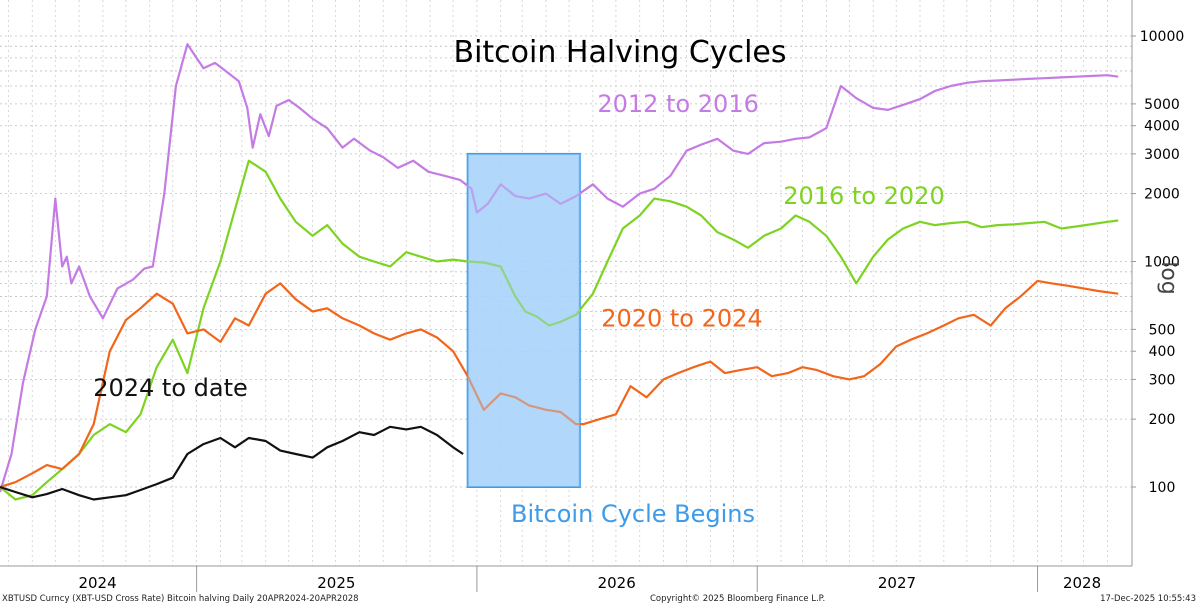 The height and width of the screenshot is (608, 1200). Describe the element at coordinates (1162, 263) in the screenshot. I see `y-tick-label: 1000` at that location.